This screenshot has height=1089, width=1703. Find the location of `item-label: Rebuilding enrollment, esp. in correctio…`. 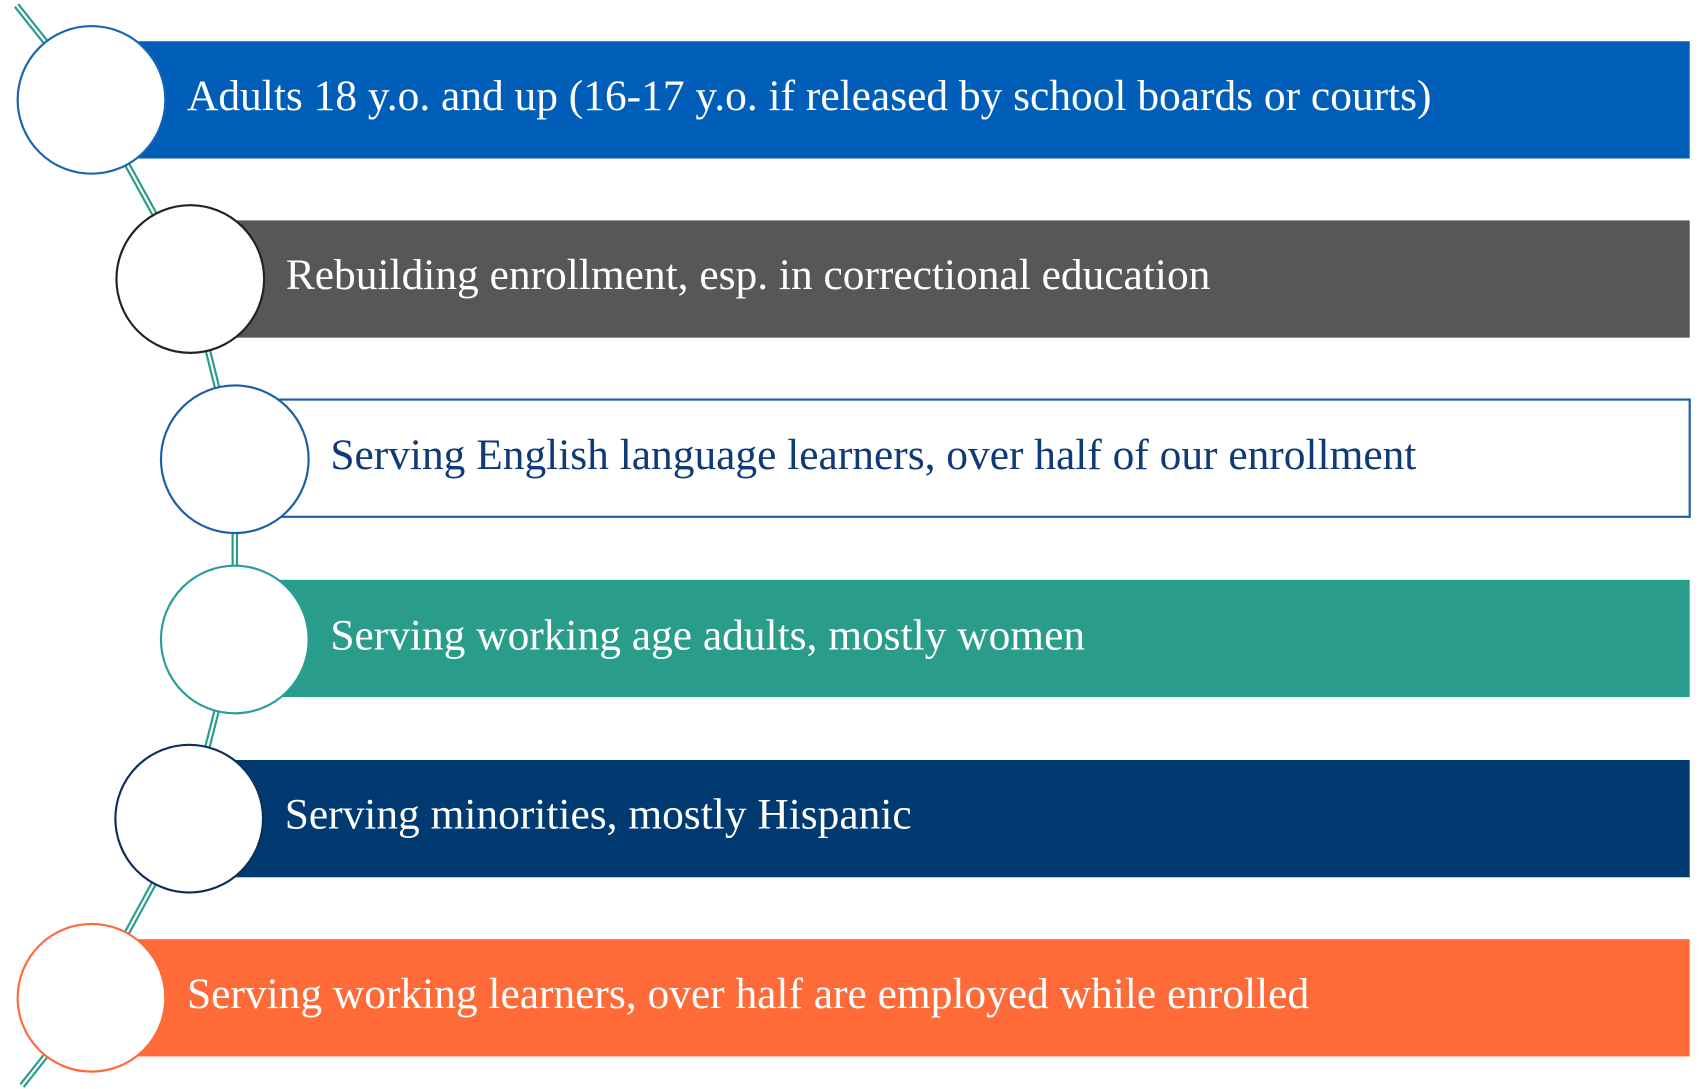

item-label: Rebuilding enrollment, esp. in correctio… is located at coordinates (748, 275).